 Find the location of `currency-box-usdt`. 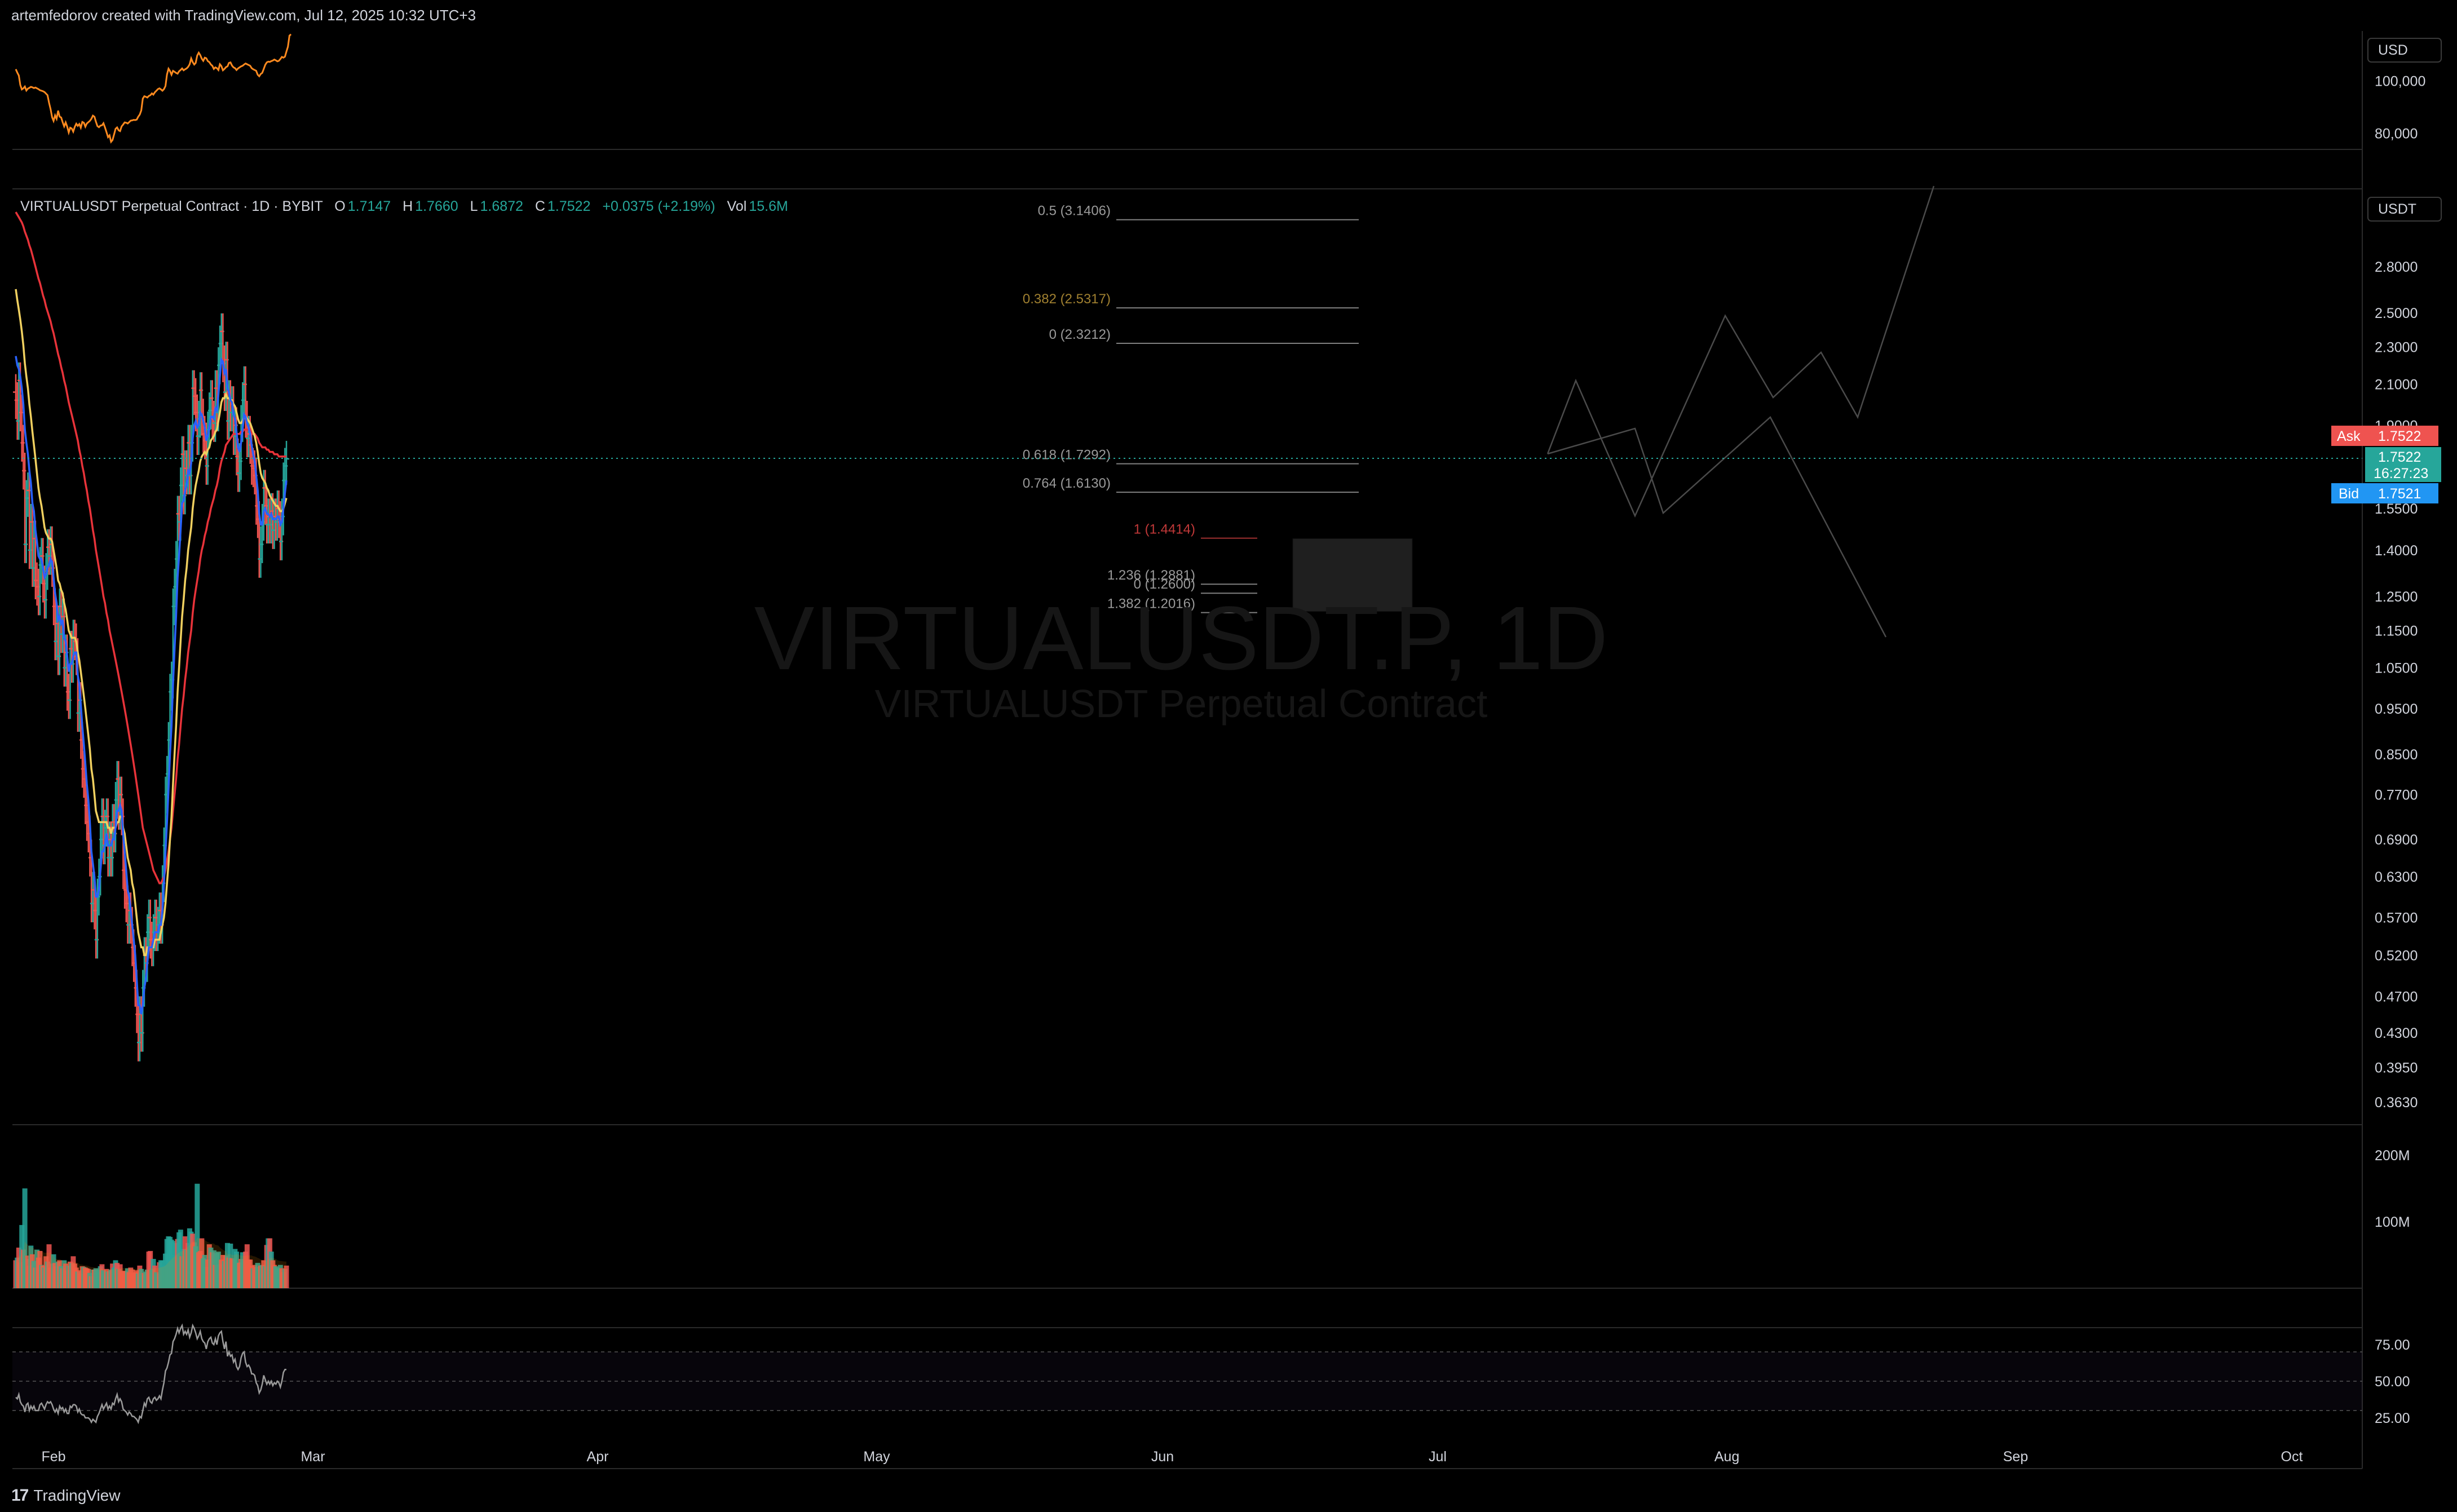

currency-box-usdt is located at coordinates (2404, 209).